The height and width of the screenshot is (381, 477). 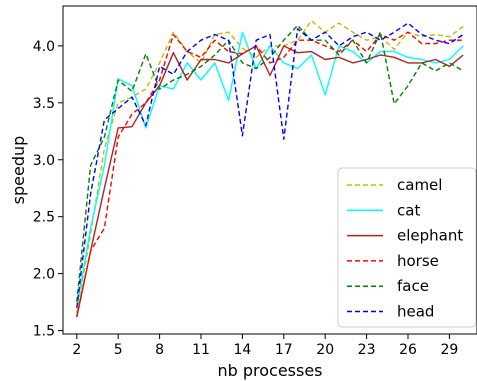 I want to click on legend-label-head: head, so click(x=415, y=312).